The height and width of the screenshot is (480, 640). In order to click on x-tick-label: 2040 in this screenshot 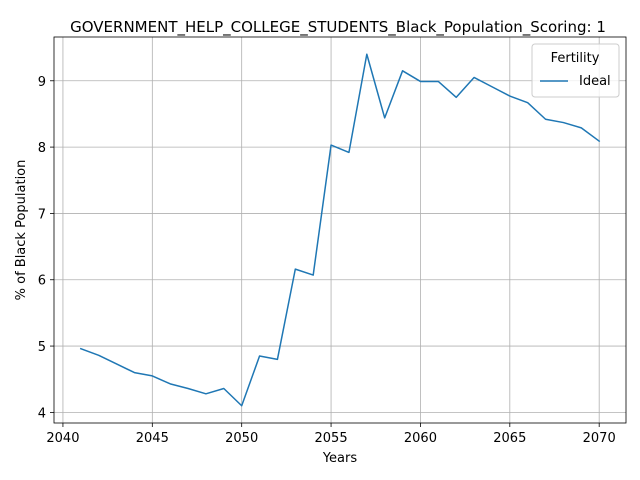, I will do `click(62, 438)`.